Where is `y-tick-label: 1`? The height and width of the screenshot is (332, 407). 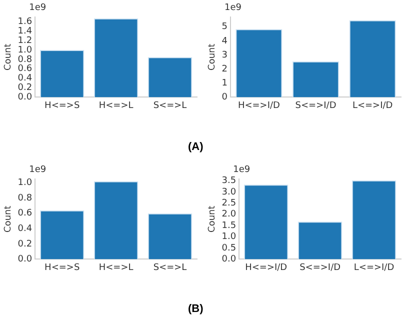 y-tick-label: 1 is located at coordinates (225, 83).